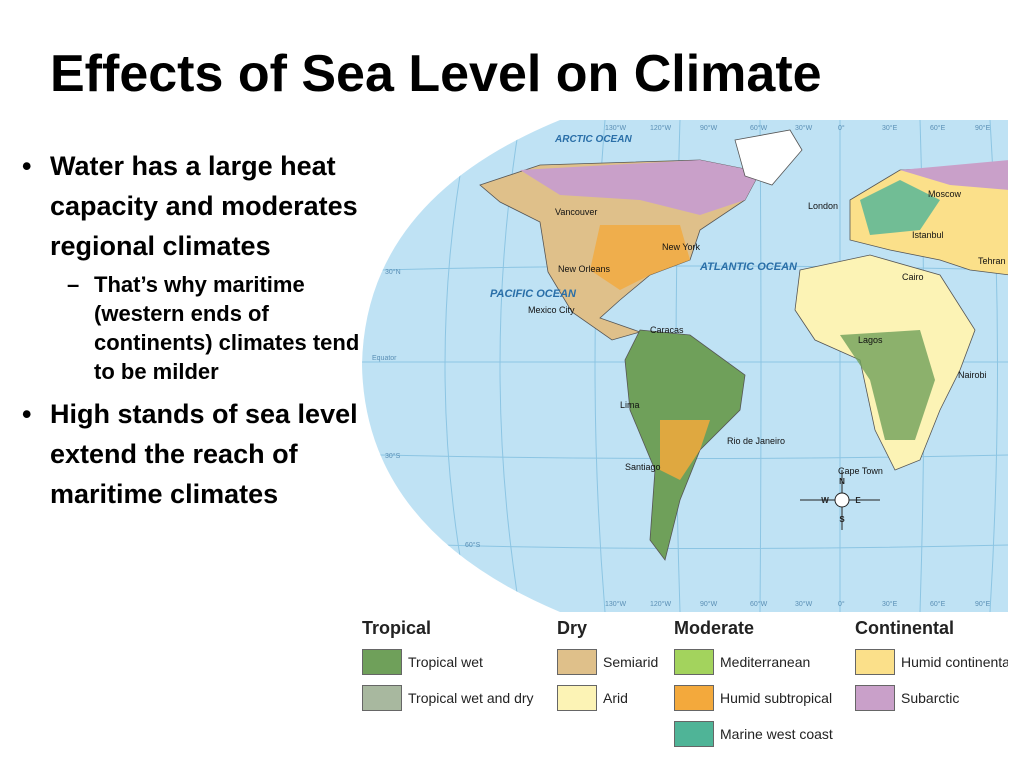 The height and width of the screenshot is (768, 1024). Describe the element at coordinates (533, 294) in the screenshot. I see `ocean-label: PACIFIC OCEAN` at that location.